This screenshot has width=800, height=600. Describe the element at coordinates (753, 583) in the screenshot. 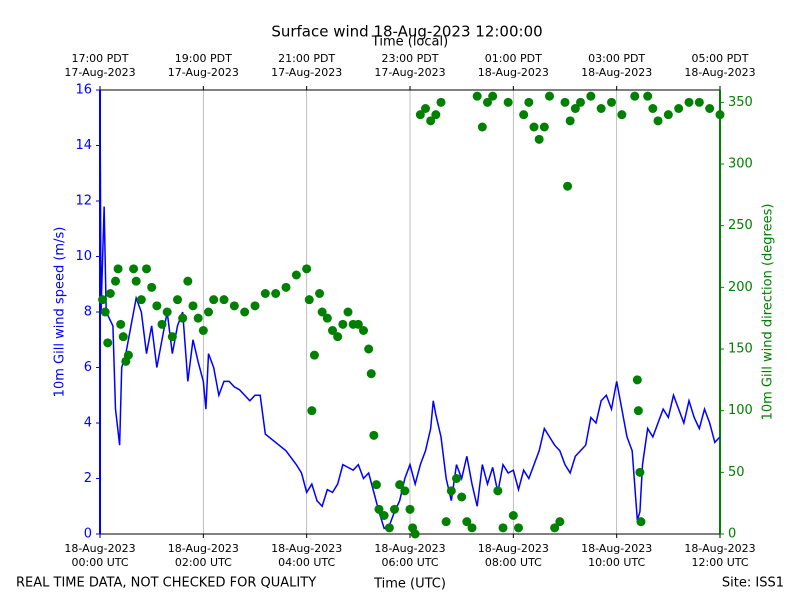

I see `note-right: Site: ISS1` at that location.